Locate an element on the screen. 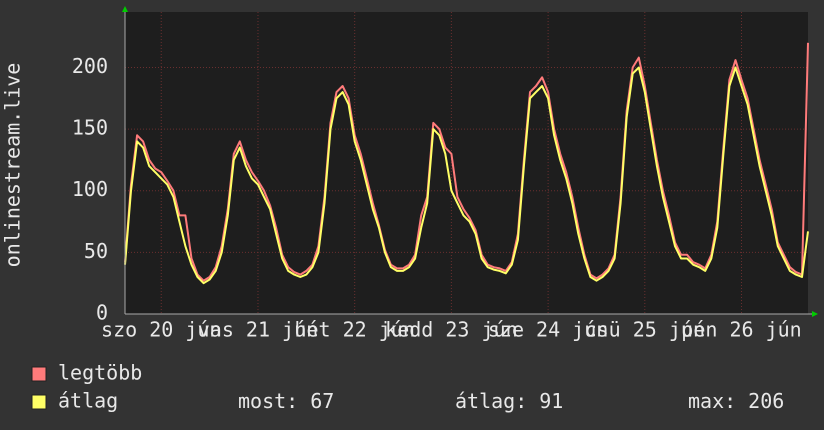 The width and height of the screenshot is (824, 430). x-tick-label: pén 26 jún is located at coordinates (741, 330).